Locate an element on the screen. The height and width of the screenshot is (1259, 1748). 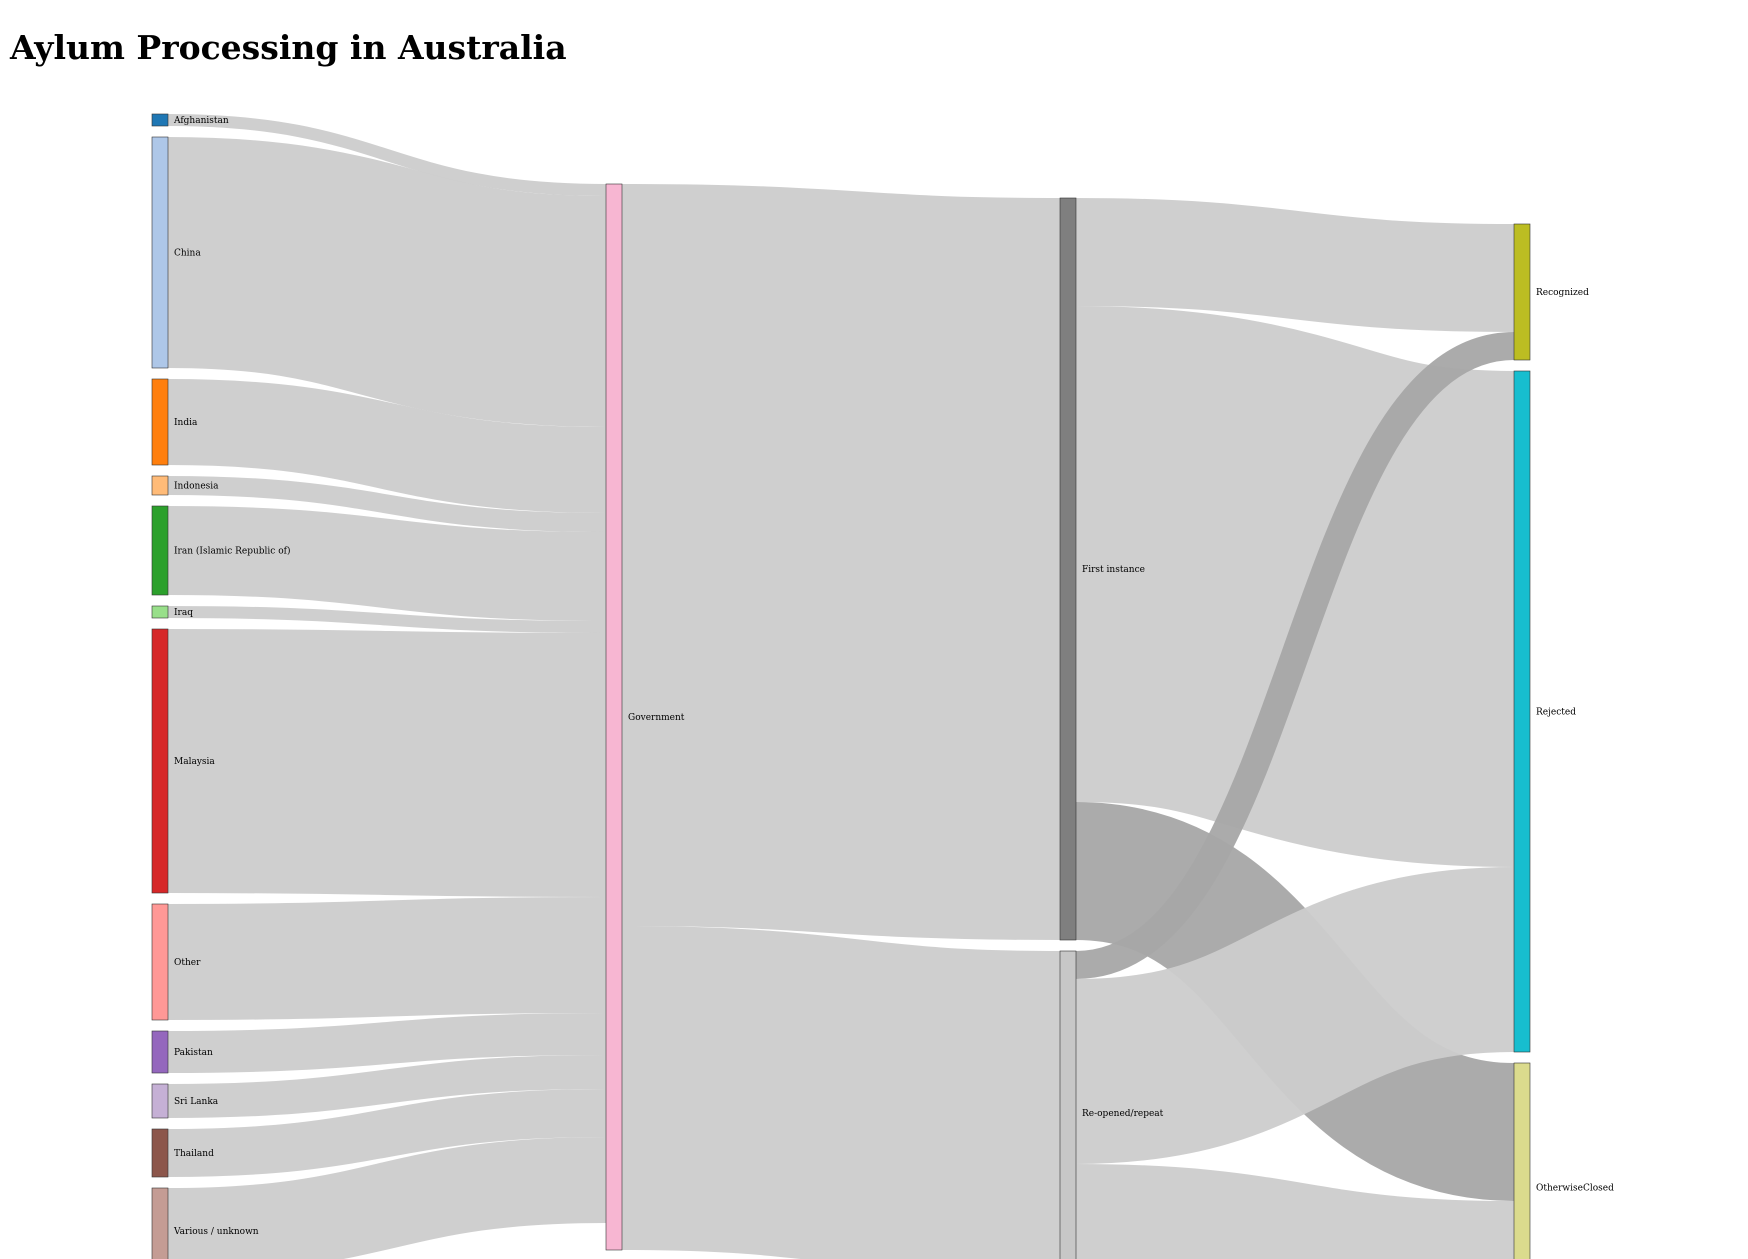
node-malaysia: Malaysia is located at coordinates (183, 761).